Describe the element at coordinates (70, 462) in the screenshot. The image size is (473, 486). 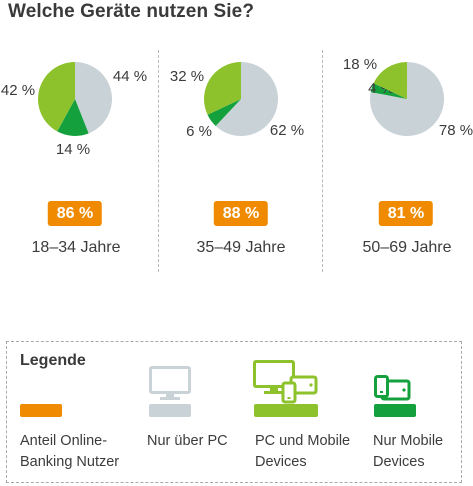
I see `legend-label-line: Banking Nutzer` at that location.